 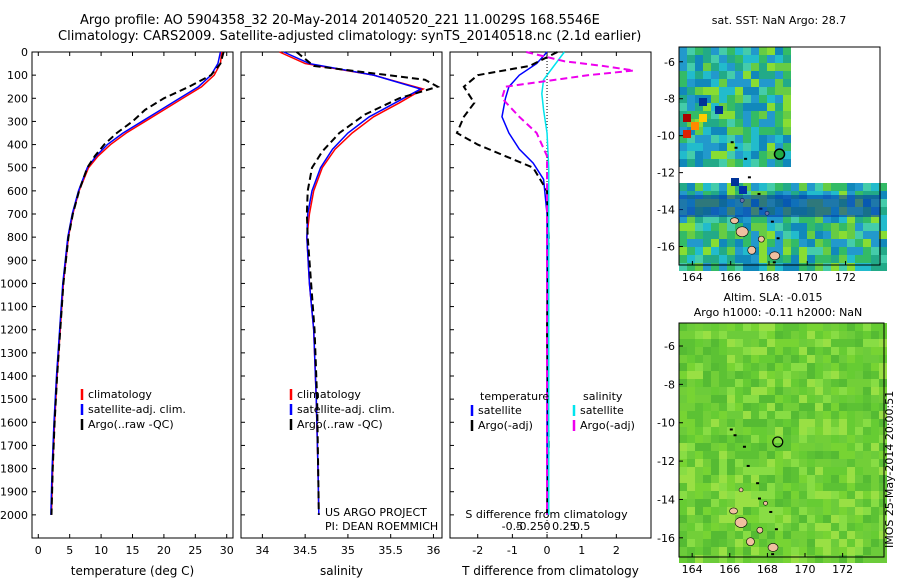 What do you see at coordinates (842, 569) in the screenshot?
I see `x-tick-label: 172` at bounding box center [842, 569].